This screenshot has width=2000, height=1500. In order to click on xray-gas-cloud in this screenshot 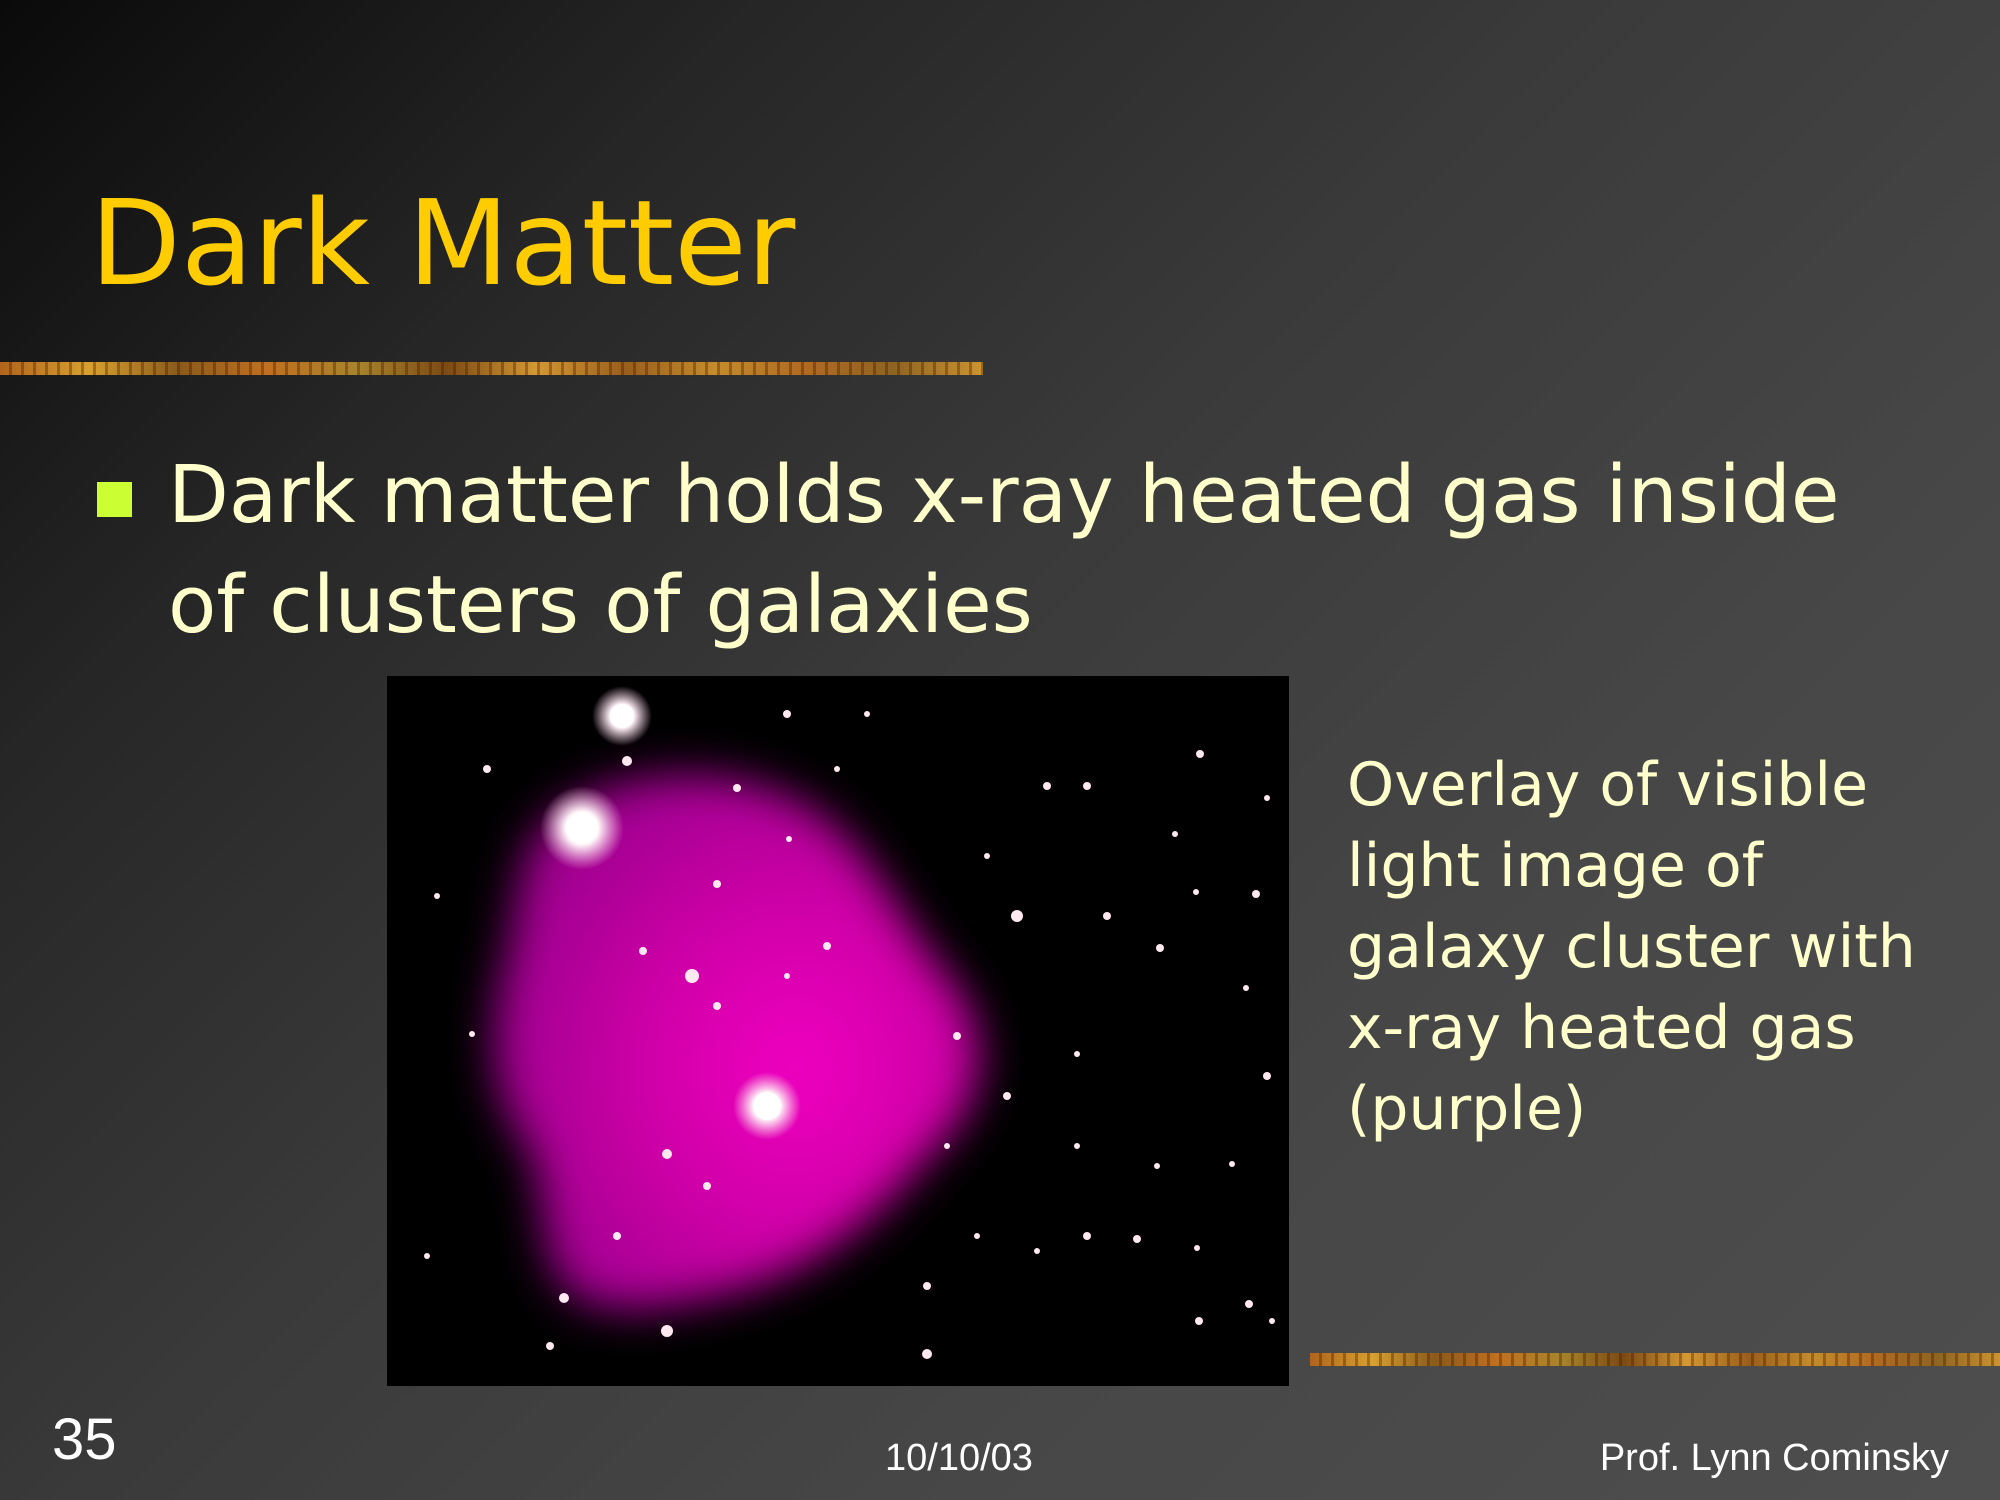, I will do `click(736, 1042)`.